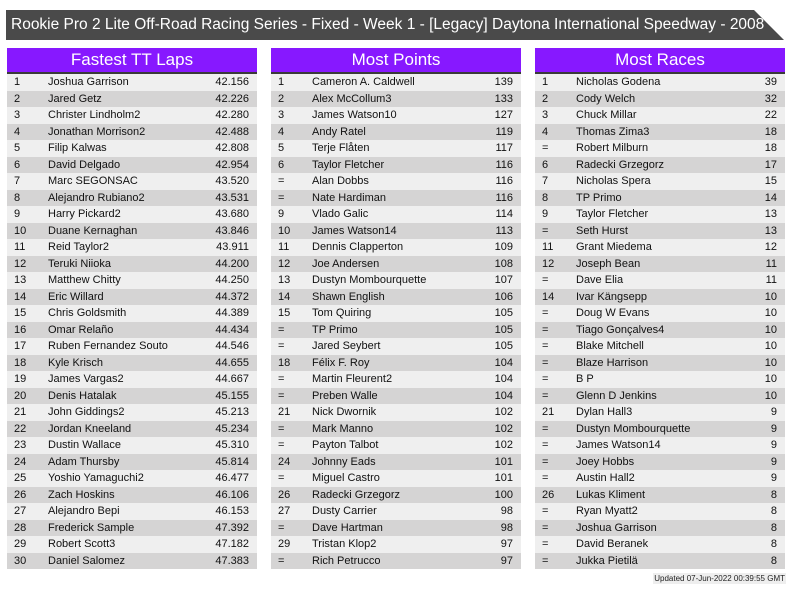 The image size is (800, 600). I want to click on table-heading: Fastest TT Laps, so click(132, 61).